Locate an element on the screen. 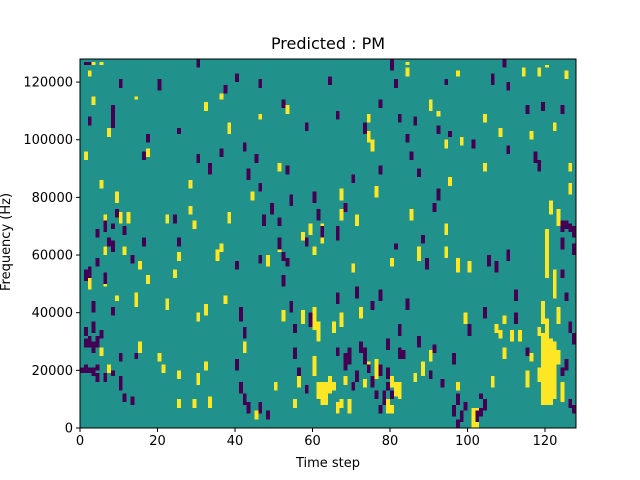 This screenshot has height=480, width=640. y-axis-label: Frequency (Hz) is located at coordinates (7, 242).